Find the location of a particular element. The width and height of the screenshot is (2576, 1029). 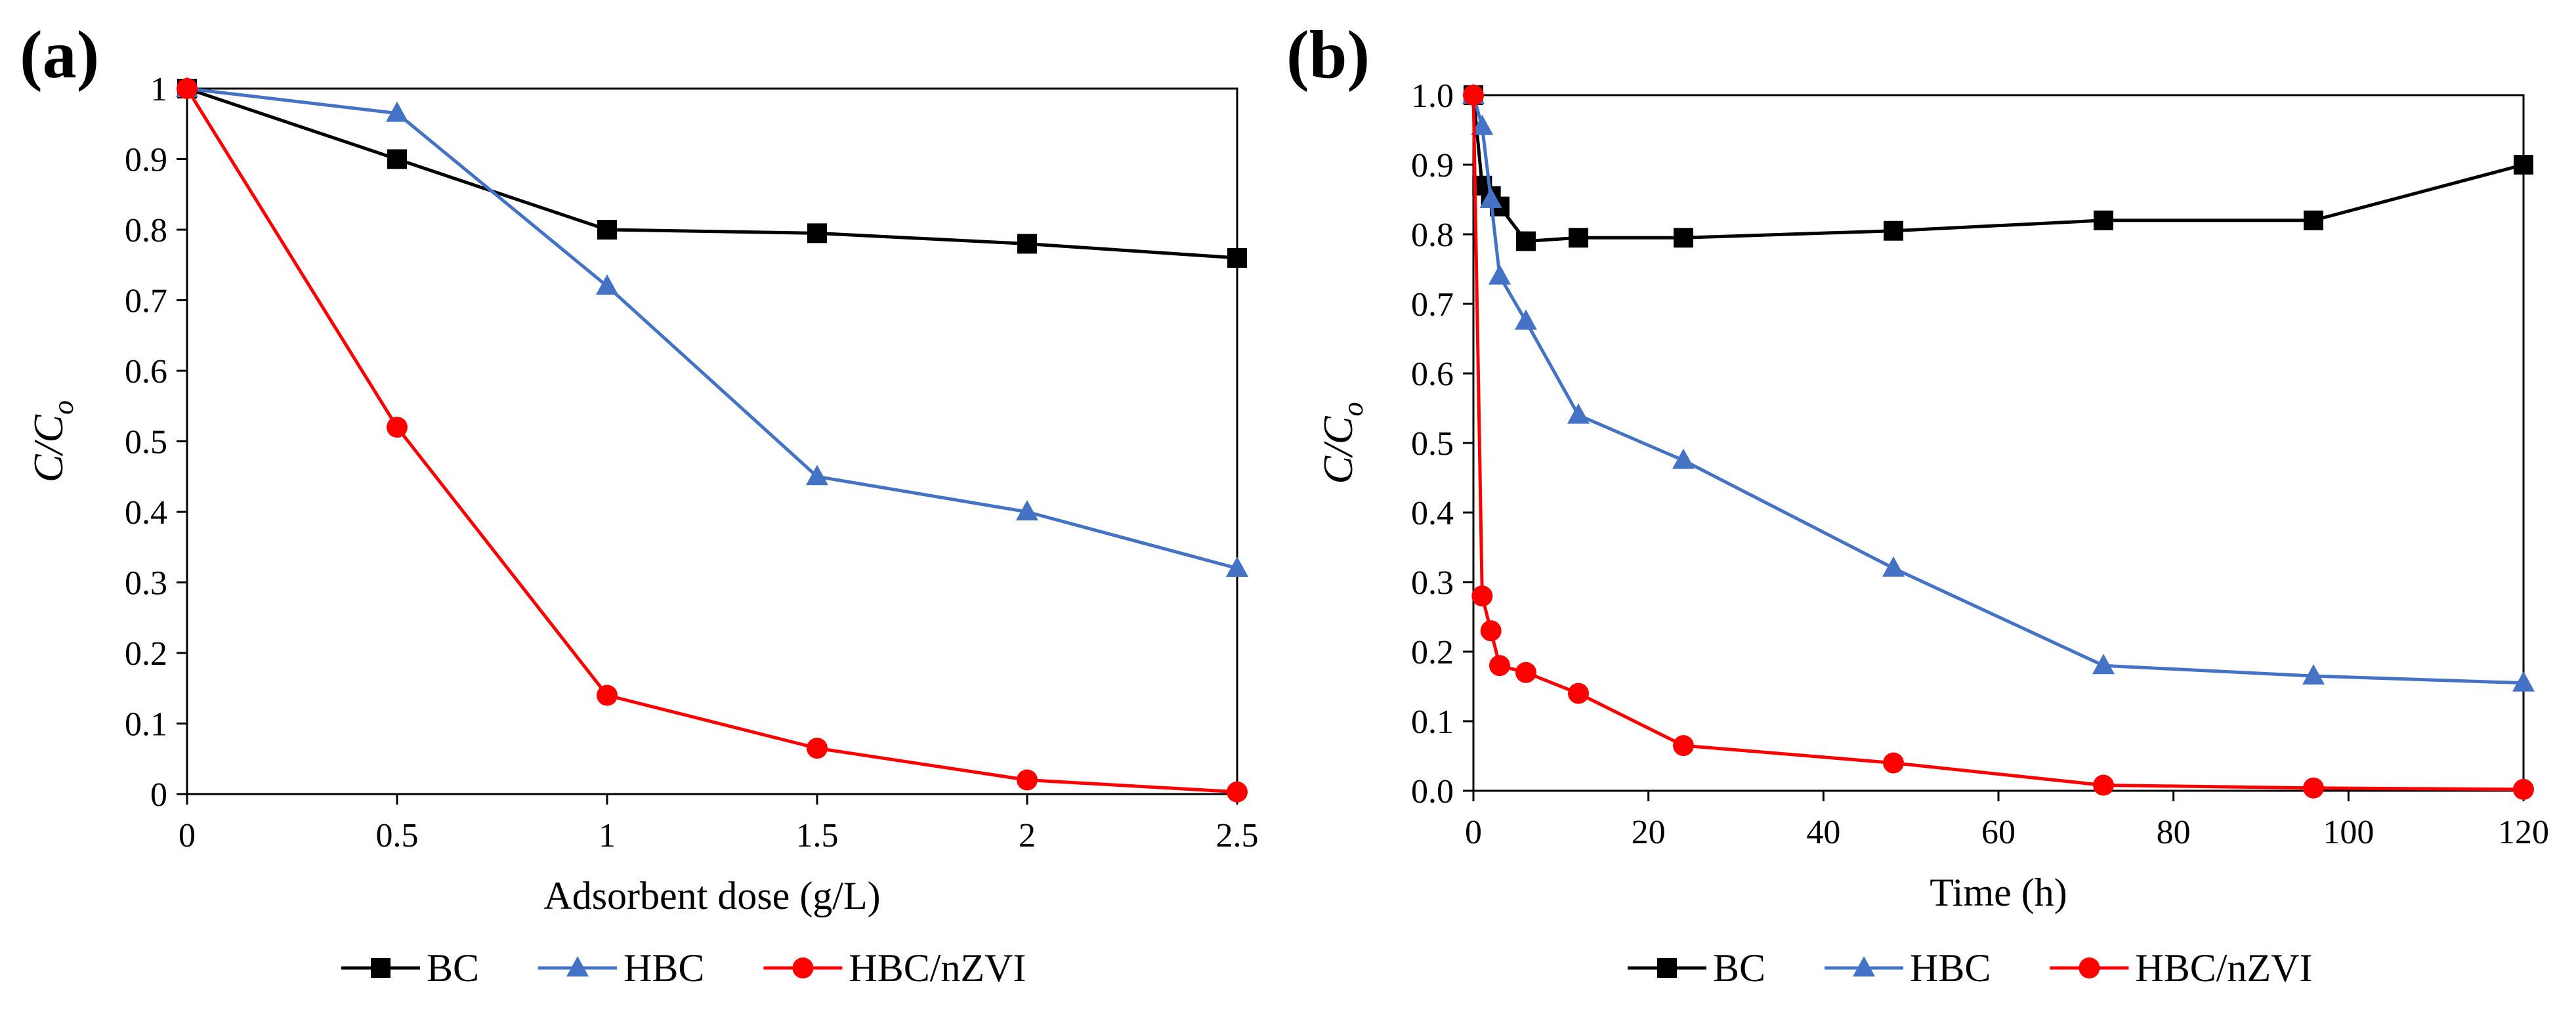

chart2-line-bc is located at coordinates (1997, 168).